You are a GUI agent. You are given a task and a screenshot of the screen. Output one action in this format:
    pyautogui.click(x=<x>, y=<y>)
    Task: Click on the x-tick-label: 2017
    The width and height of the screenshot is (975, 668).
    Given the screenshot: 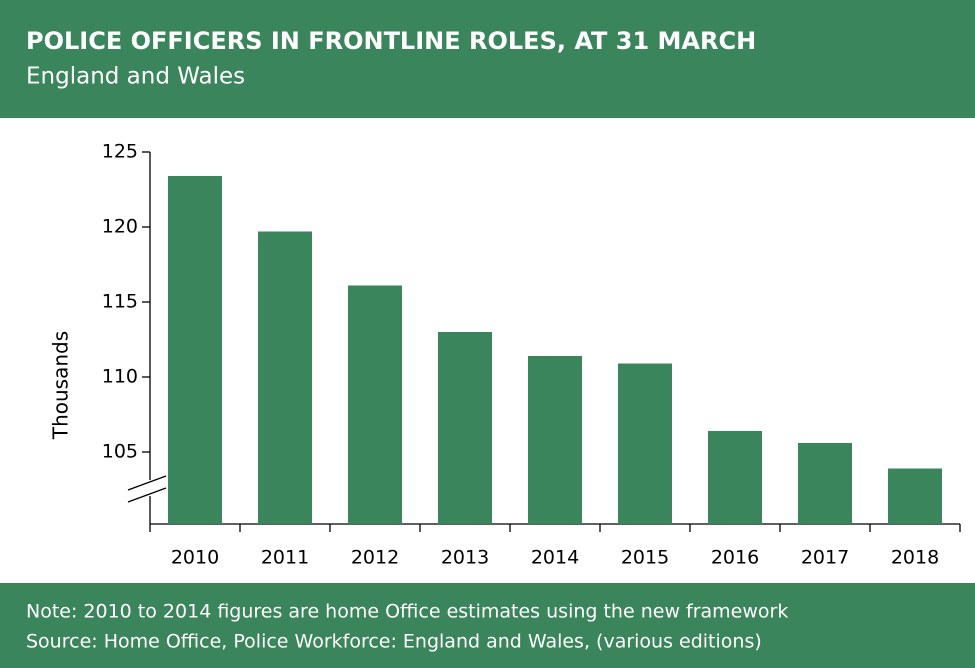 What is the action you would take?
    pyautogui.click(x=825, y=558)
    